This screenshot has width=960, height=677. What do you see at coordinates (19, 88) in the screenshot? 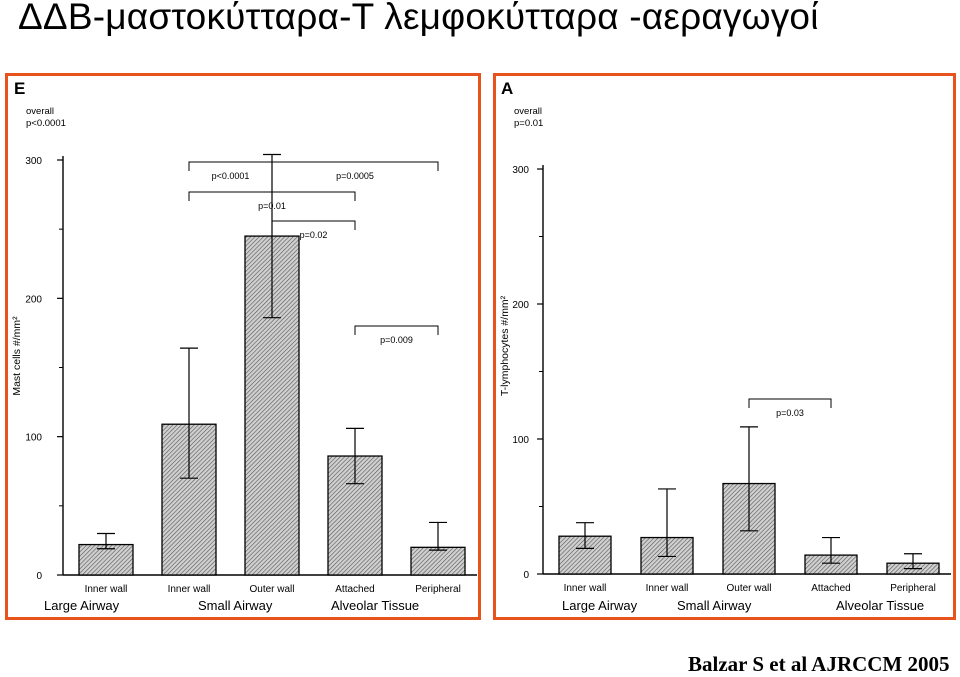
I see `panel-letter: E` at bounding box center [19, 88].